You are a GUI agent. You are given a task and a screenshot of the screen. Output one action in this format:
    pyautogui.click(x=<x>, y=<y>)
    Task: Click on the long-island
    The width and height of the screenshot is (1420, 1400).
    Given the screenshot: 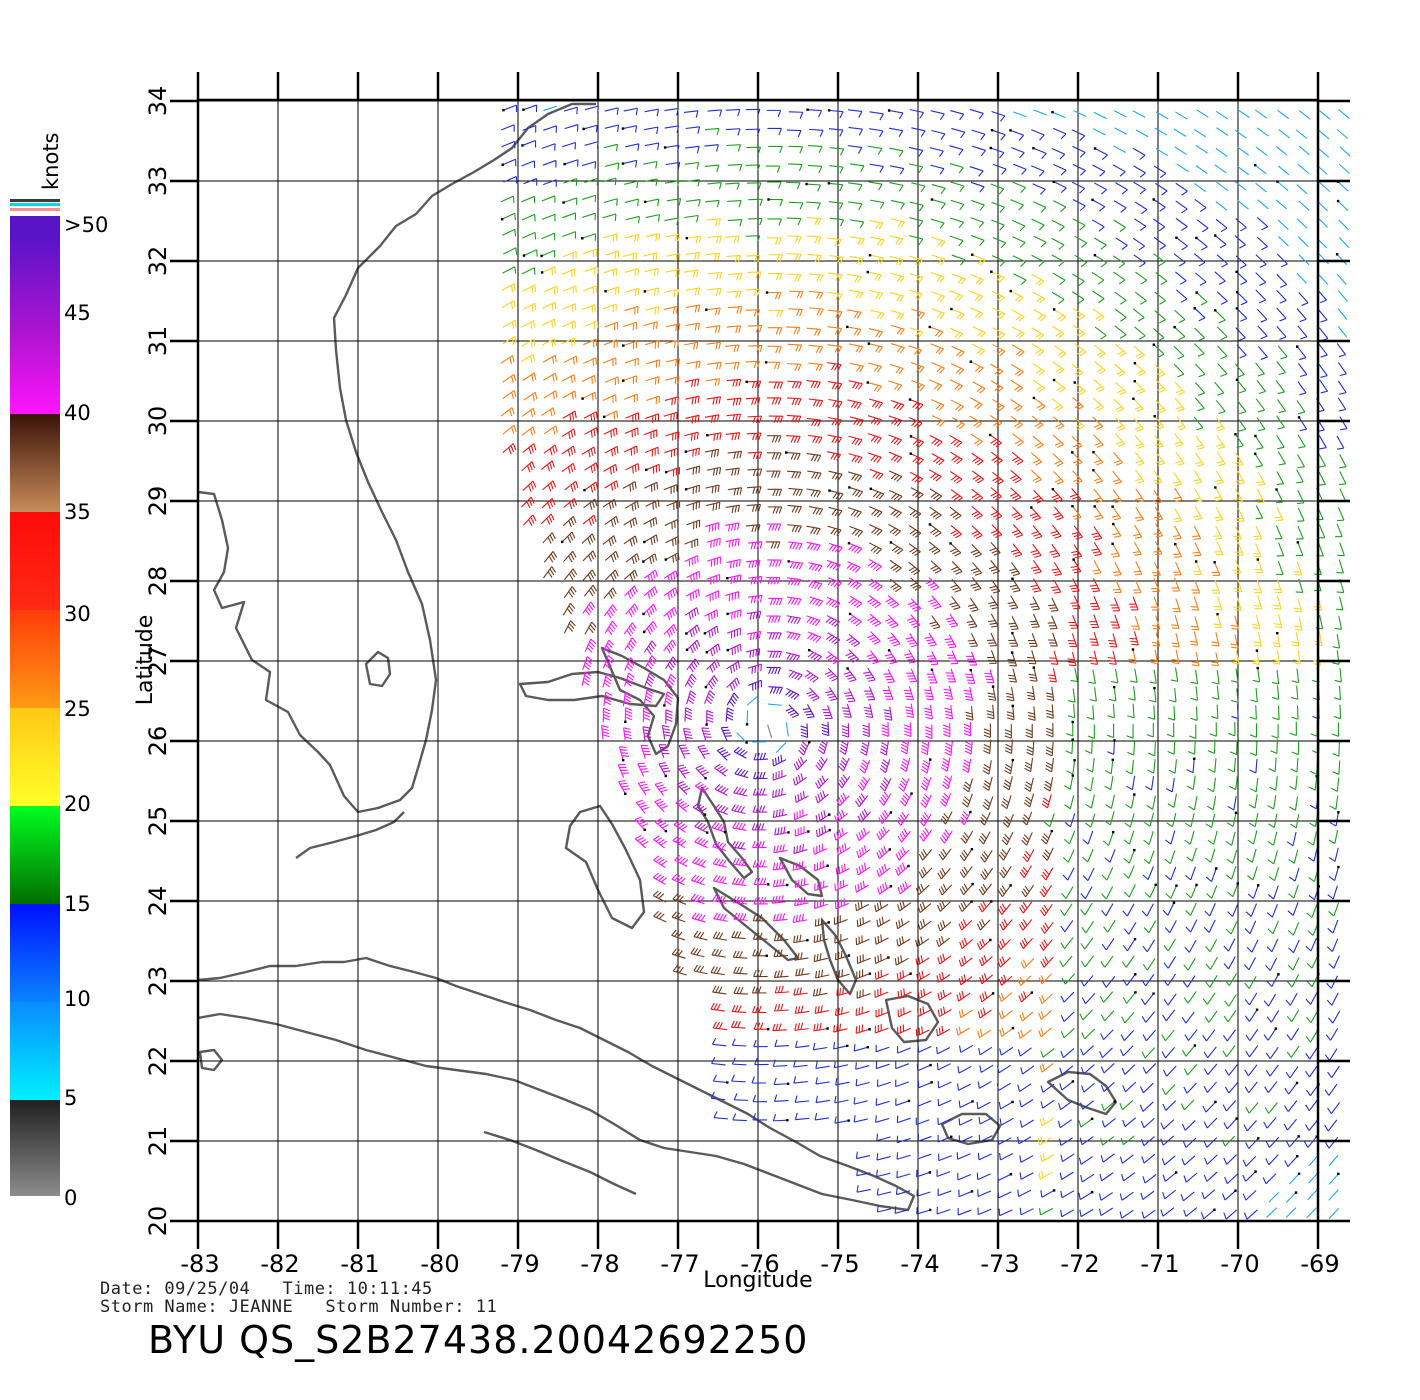 What is the action you would take?
    pyautogui.click(x=839, y=957)
    